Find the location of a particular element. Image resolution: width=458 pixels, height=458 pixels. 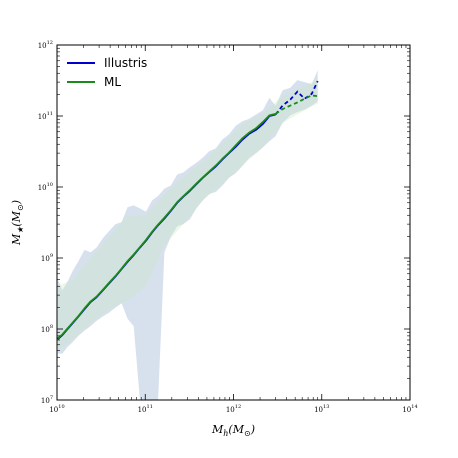

y-tick-label-4-base: 10 is located at coordinates (42, 117).